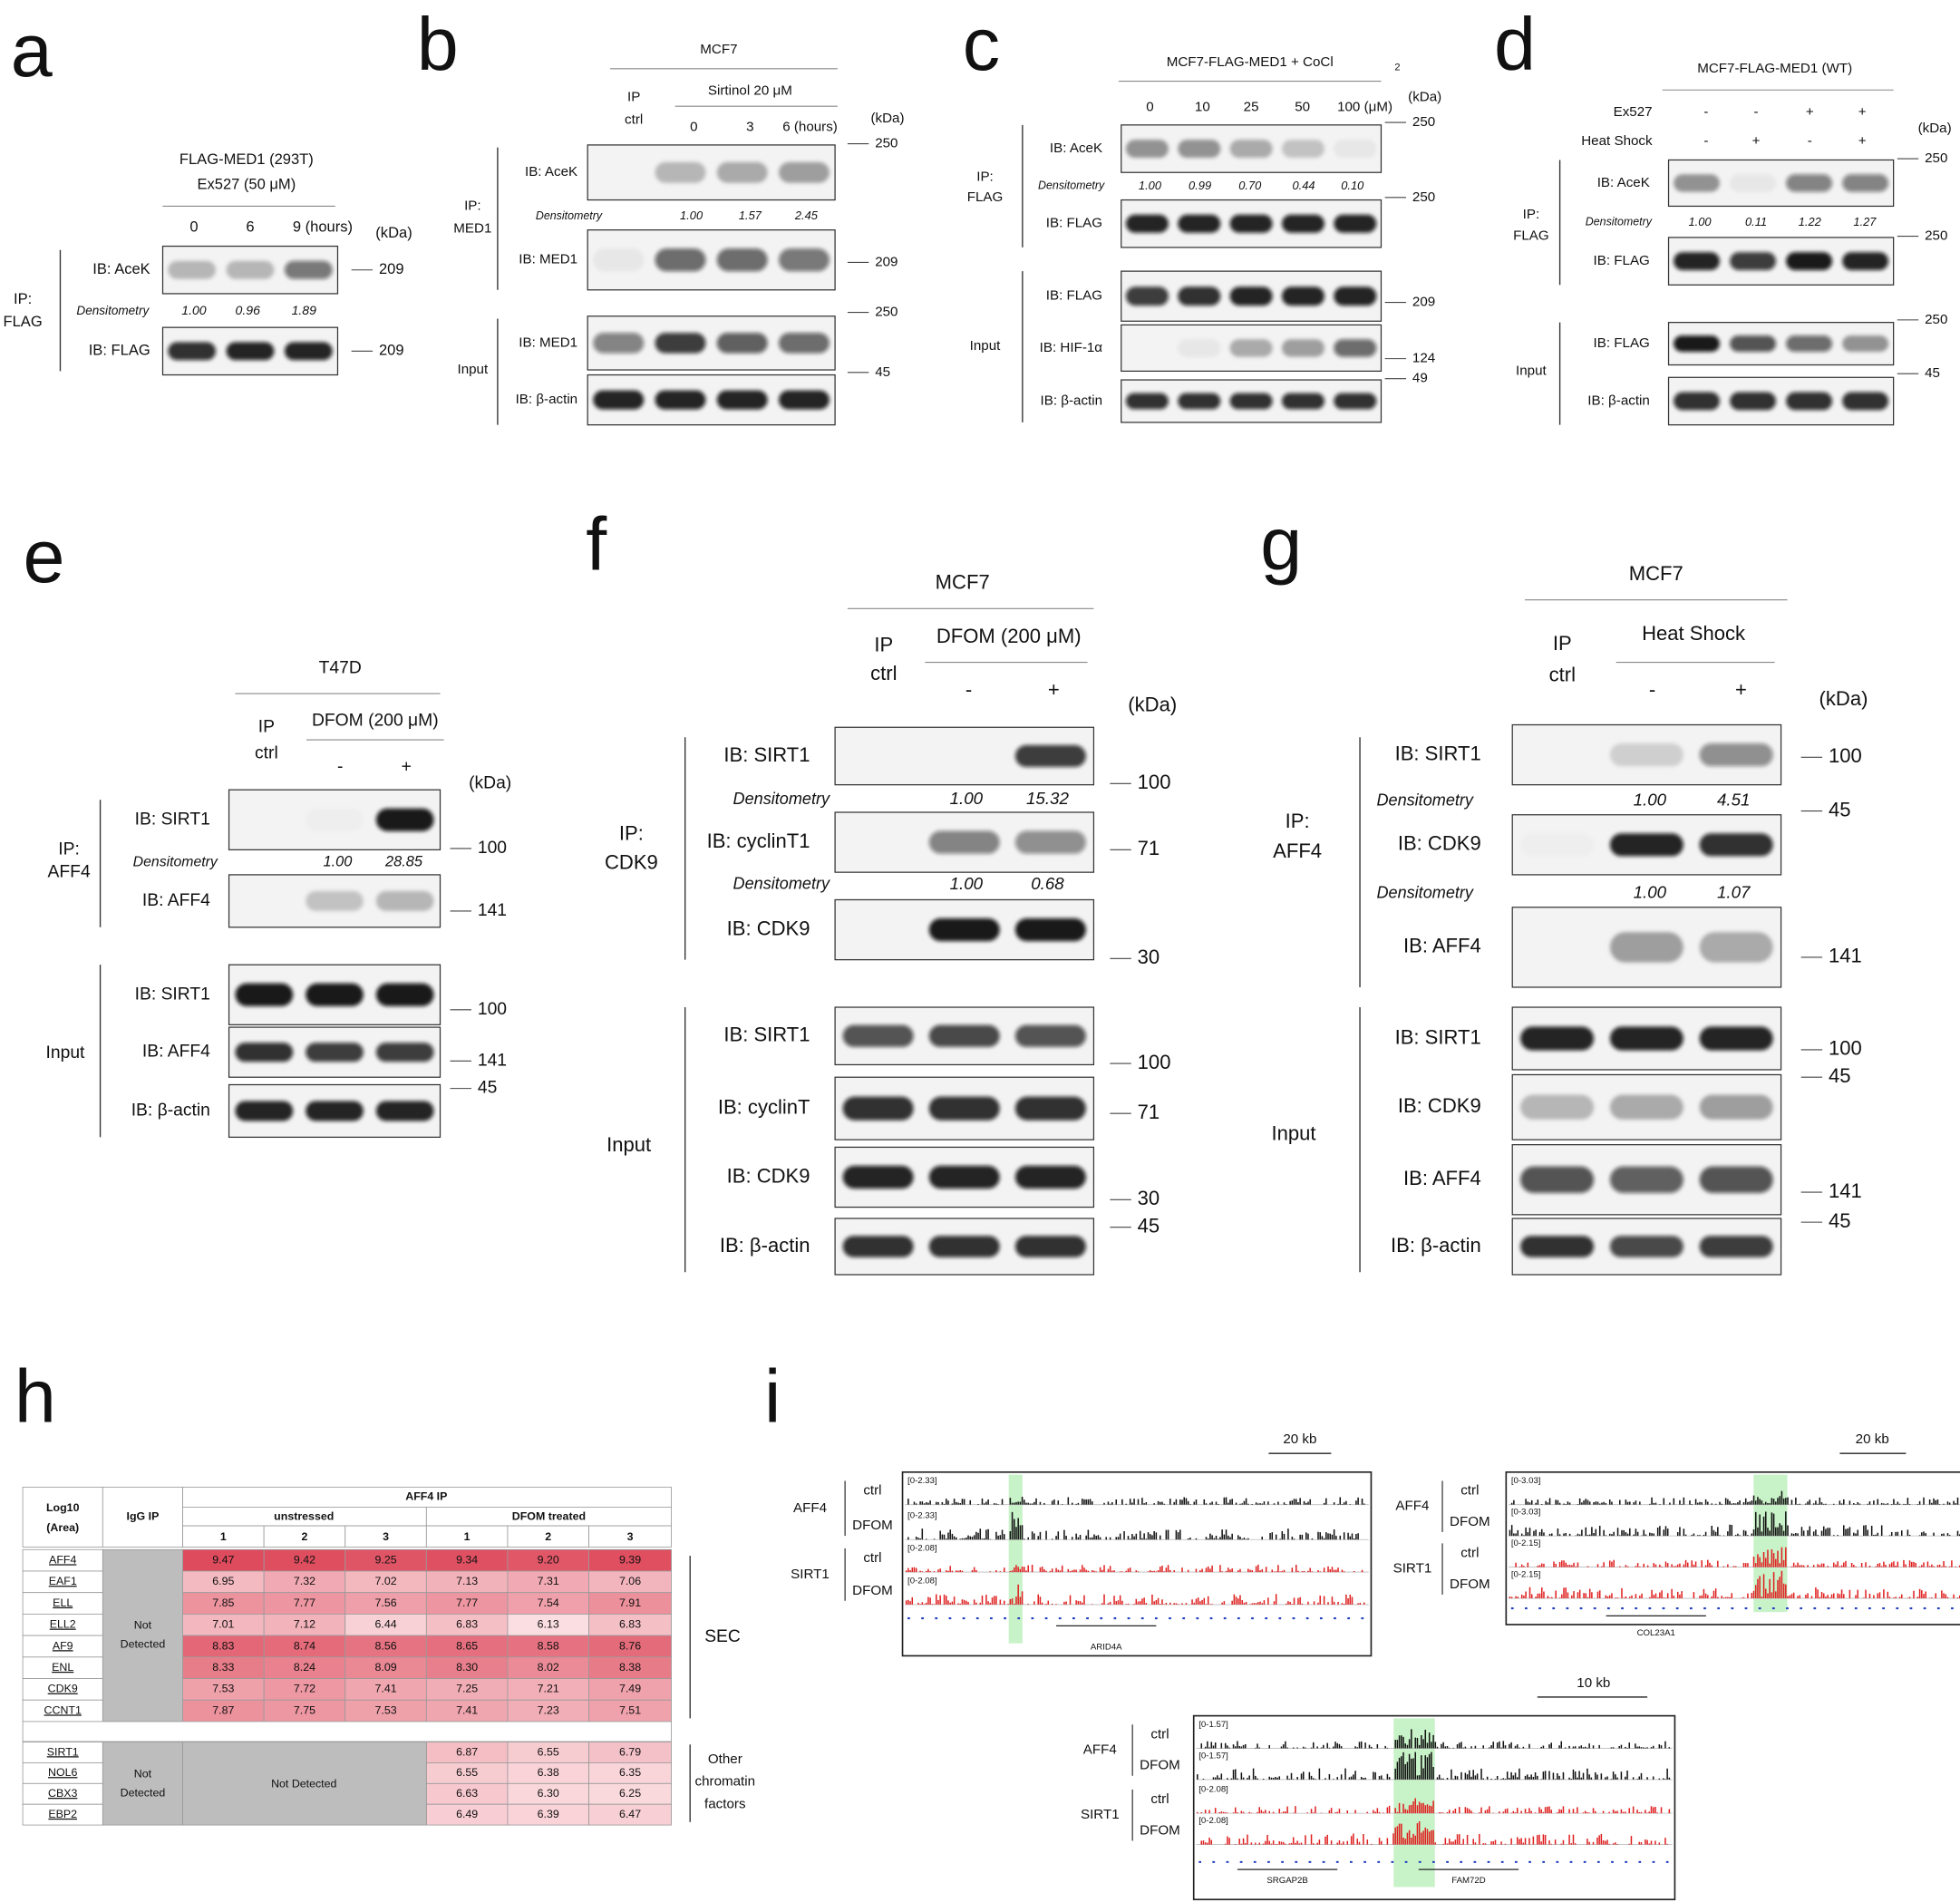  Describe the element at coordinates (143, 1774) in the screenshot. I see `not-detected: Not` at that location.